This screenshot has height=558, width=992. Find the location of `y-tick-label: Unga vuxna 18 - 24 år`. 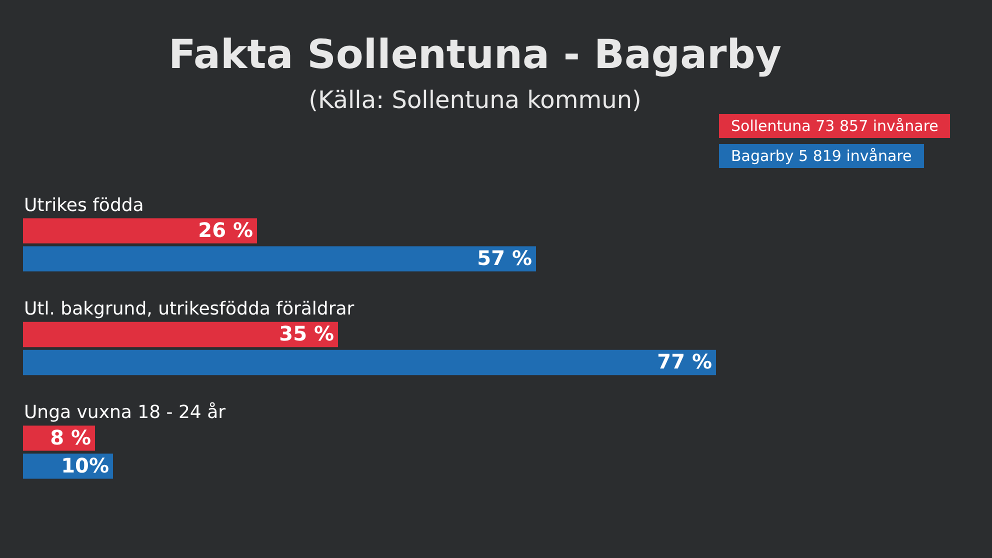

y-tick-label: Unga vuxna 18 - 24 år is located at coordinates (125, 413).